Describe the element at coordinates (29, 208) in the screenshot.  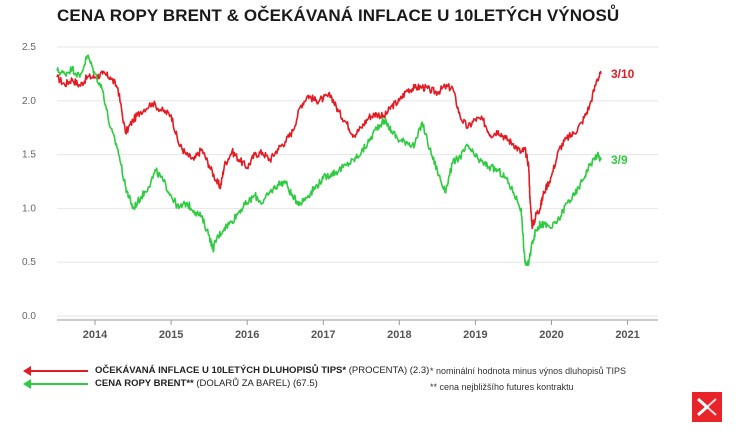
I see `y-tick-label: 1.0` at that location.